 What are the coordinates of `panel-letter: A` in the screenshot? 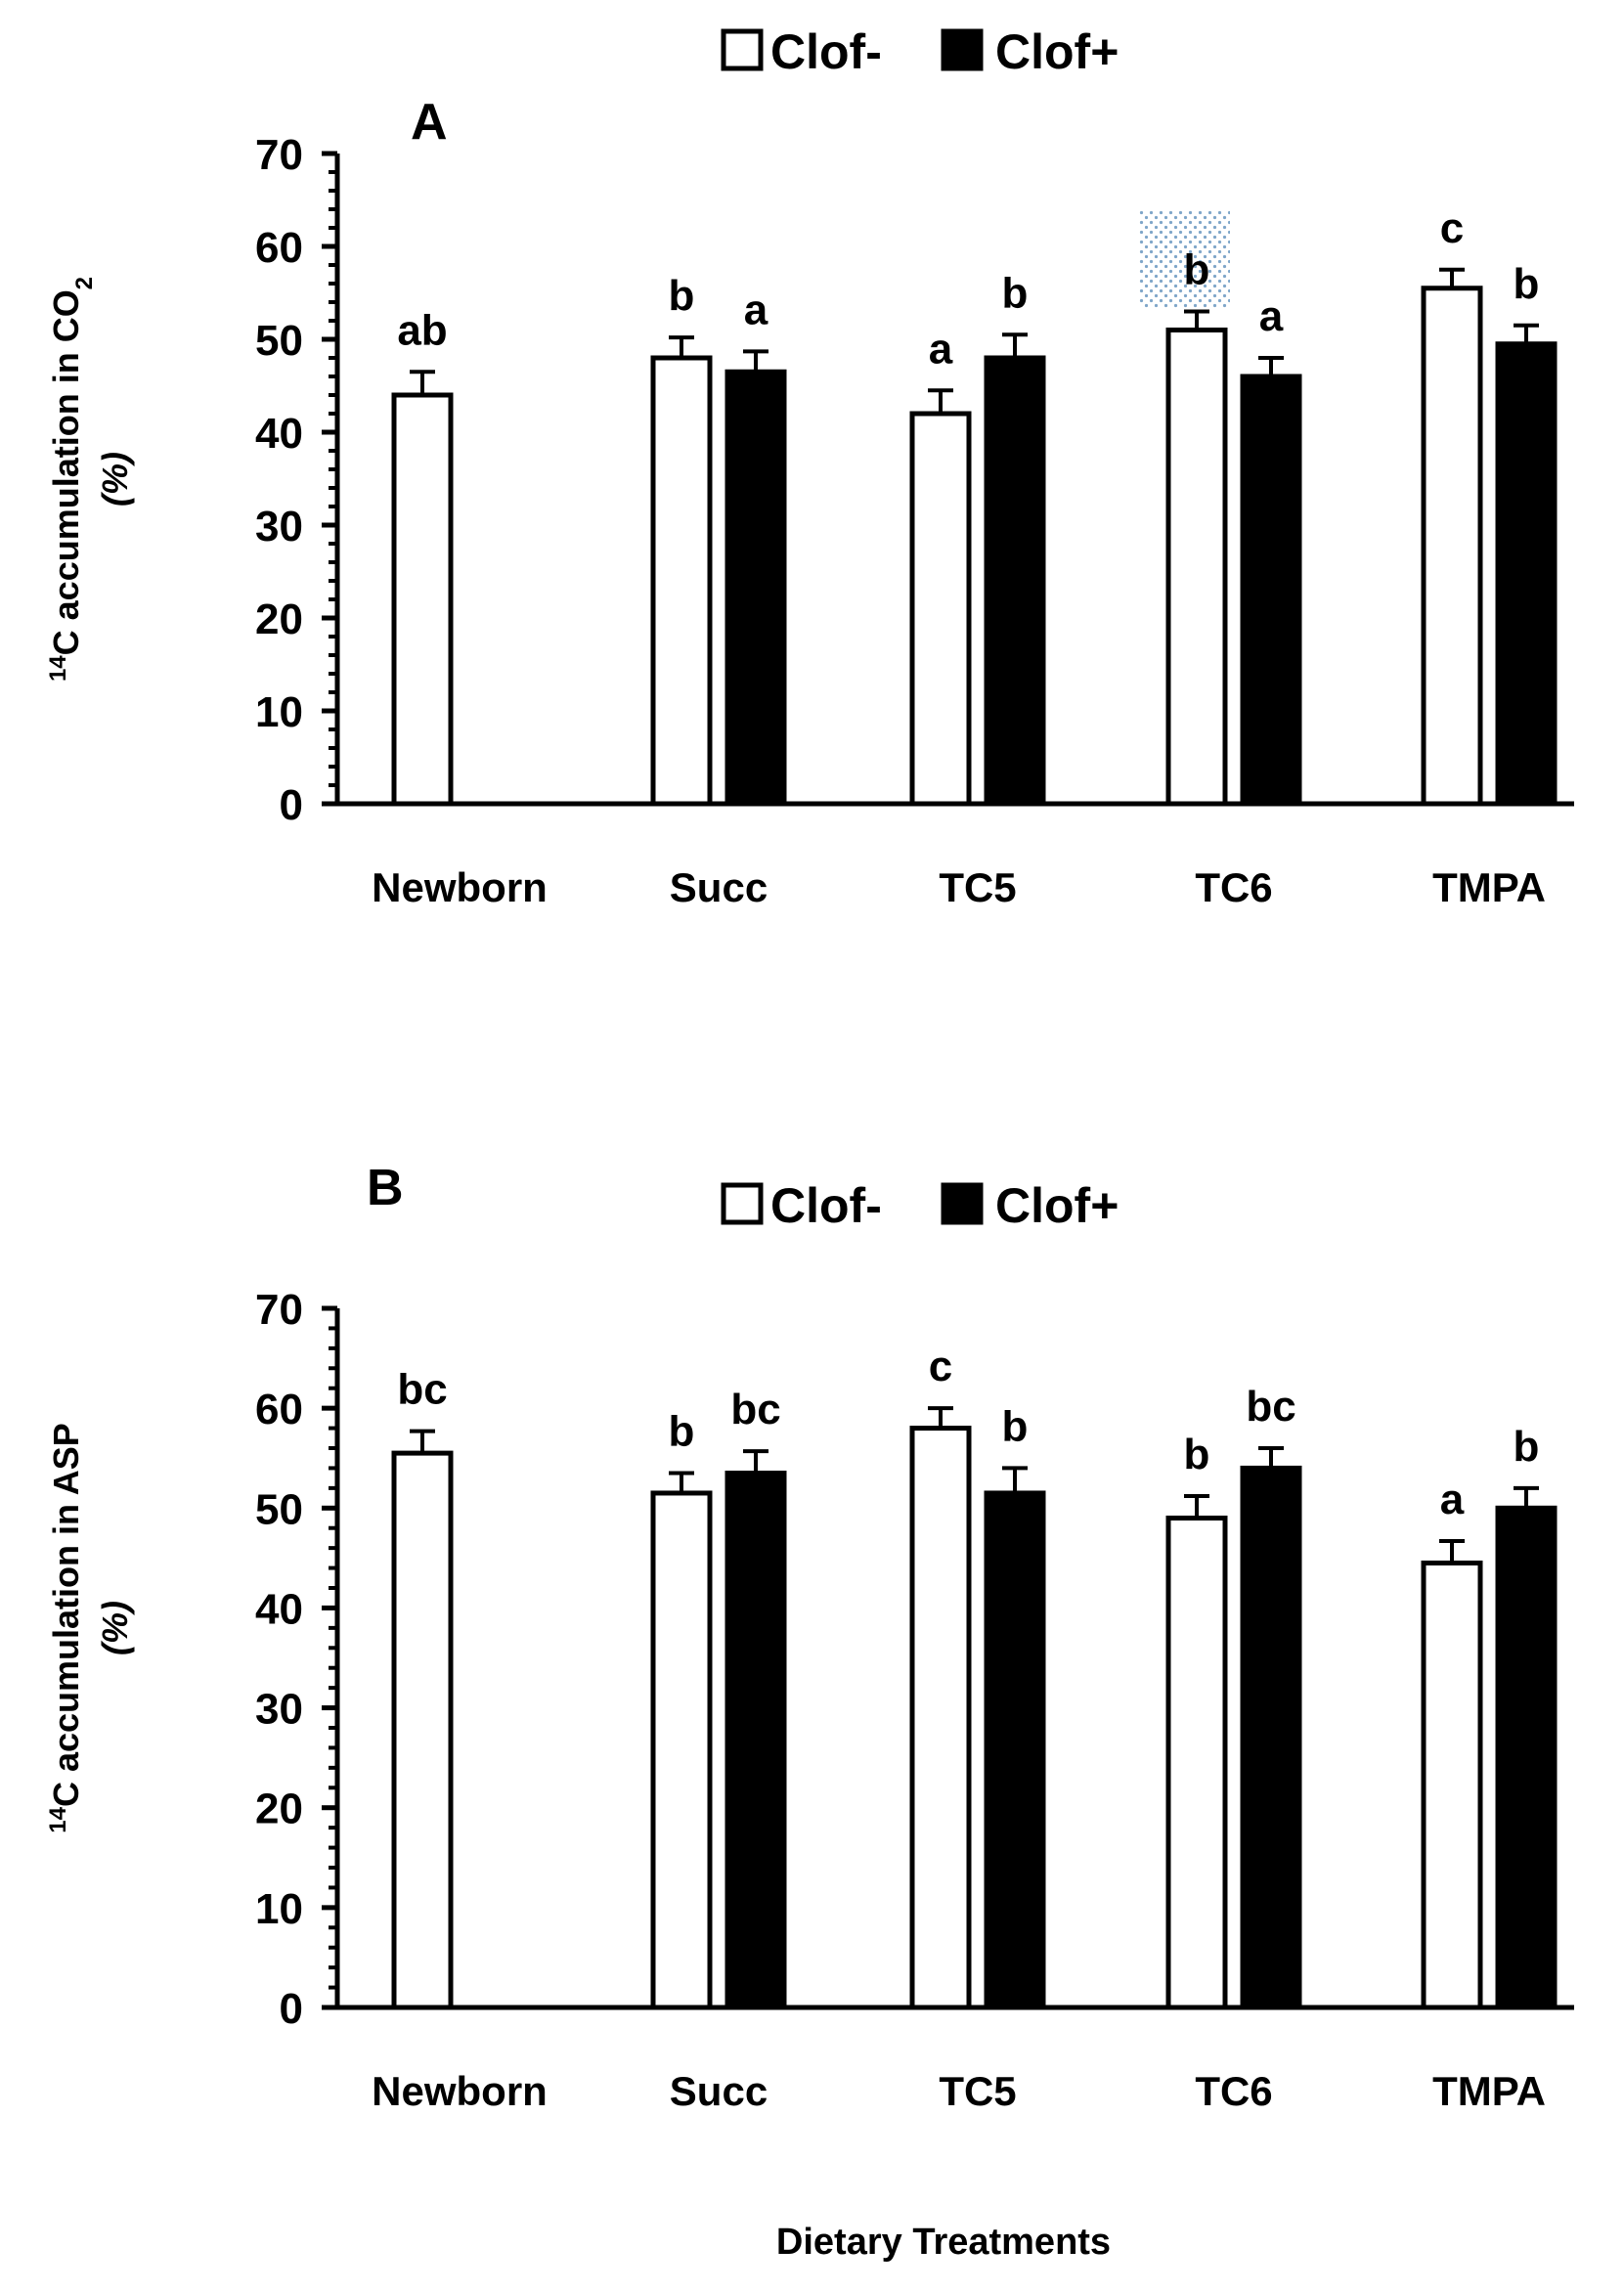 It's located at (430, 122).